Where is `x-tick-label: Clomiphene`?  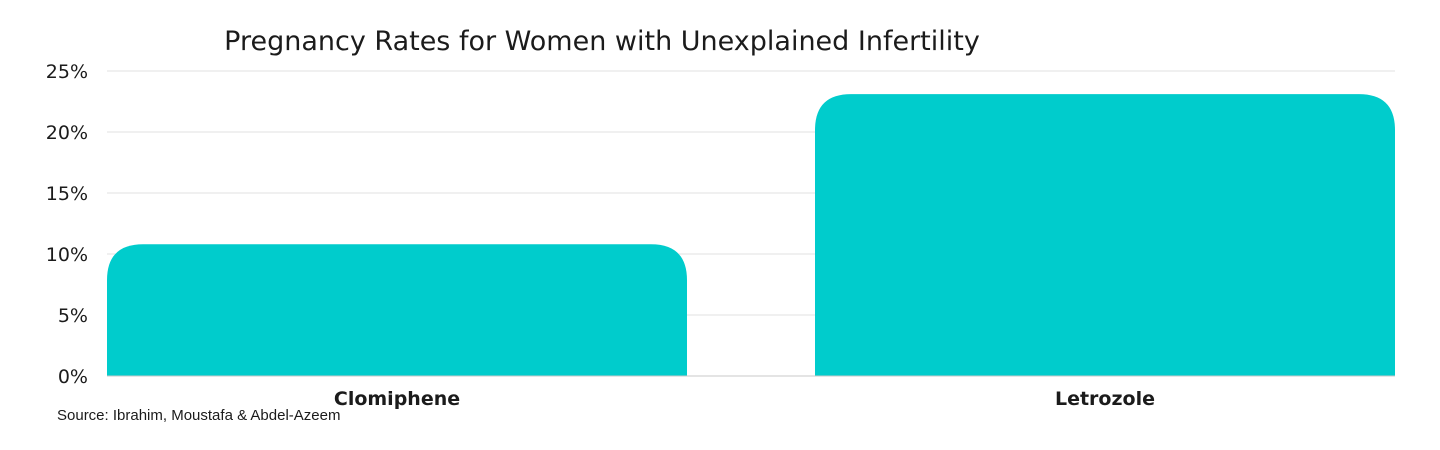 x-tick-label: Clomiphene is located at coordinates (397, 399).